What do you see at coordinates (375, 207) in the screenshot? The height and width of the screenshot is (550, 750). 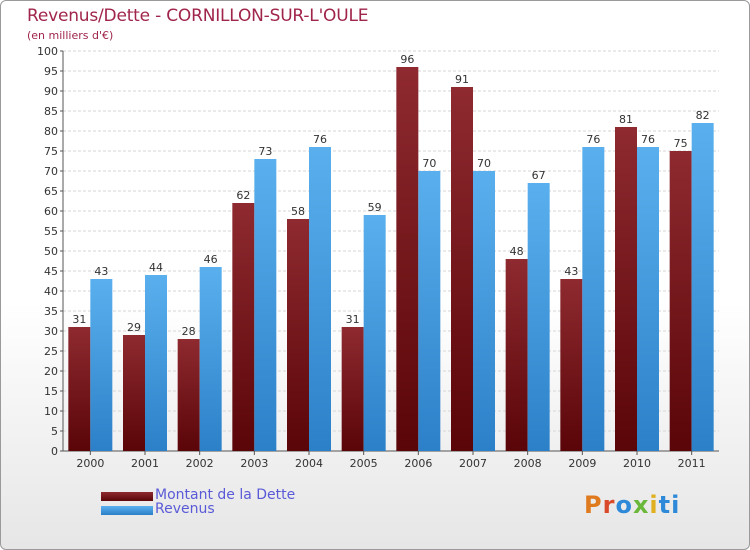 I see `data-label-revenus: 59` at bounding box center [375, 207].